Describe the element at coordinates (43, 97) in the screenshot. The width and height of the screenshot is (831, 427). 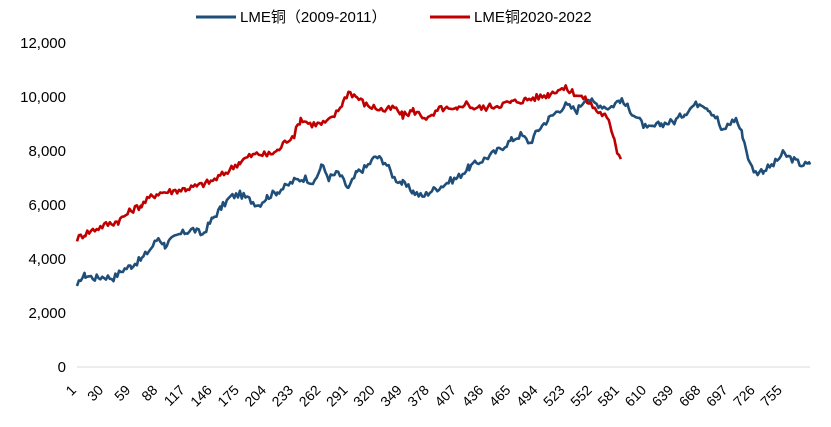
I see `y-tick-label: 10,000` at that location.